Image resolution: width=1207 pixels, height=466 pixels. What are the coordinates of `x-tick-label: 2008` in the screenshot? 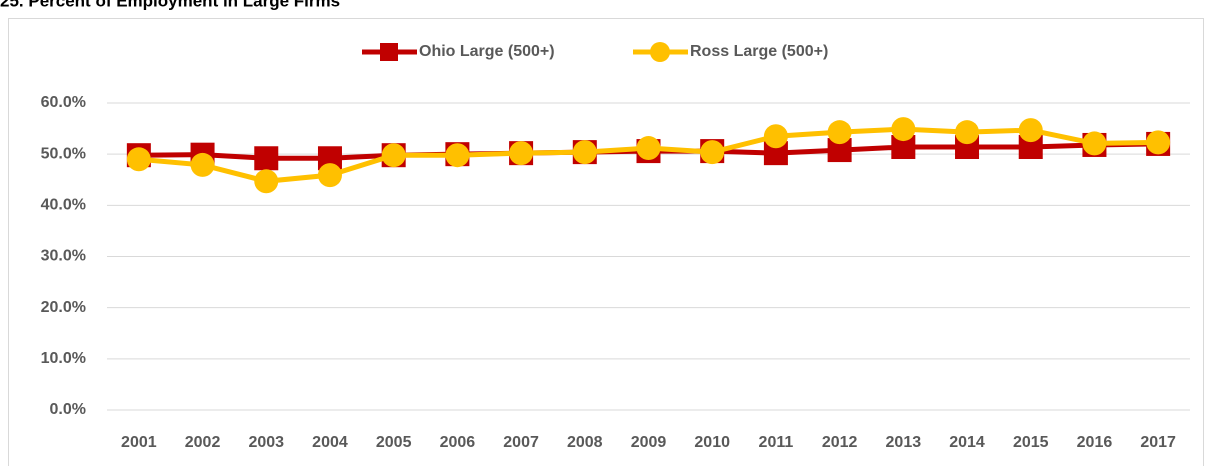 It's located at (585, 442).